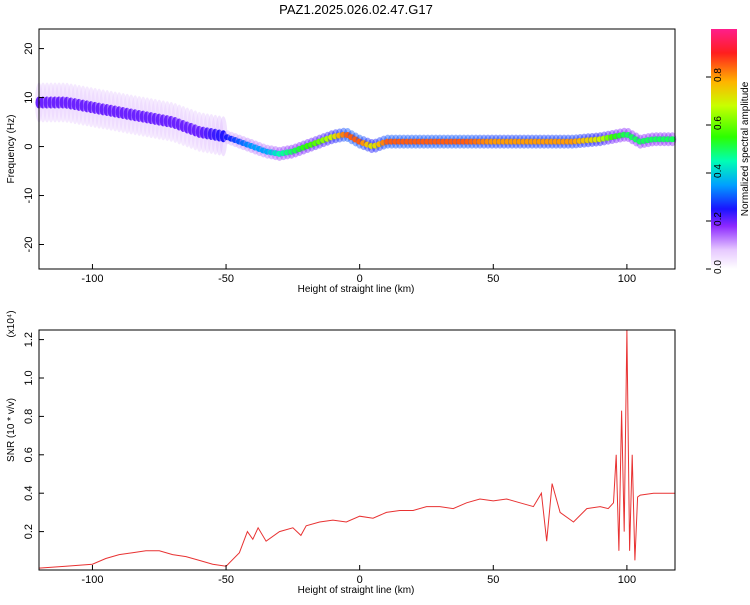  What do you see at coordinates (493, 279) in the screenshot?
I see `spectrogram-x-tick-label: 50` at bounding box center [493, 279].